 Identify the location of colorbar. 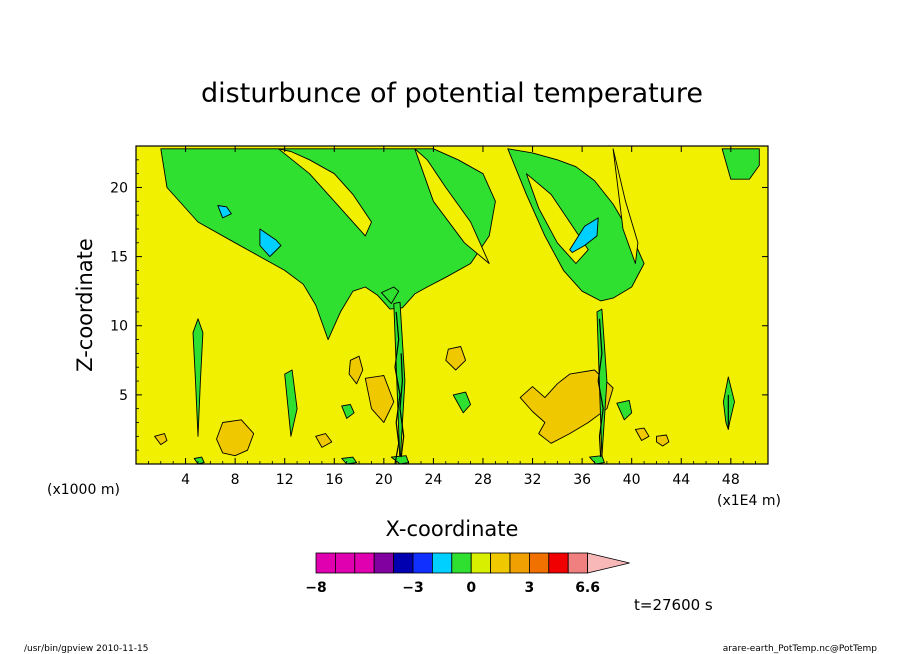
(472, 563).